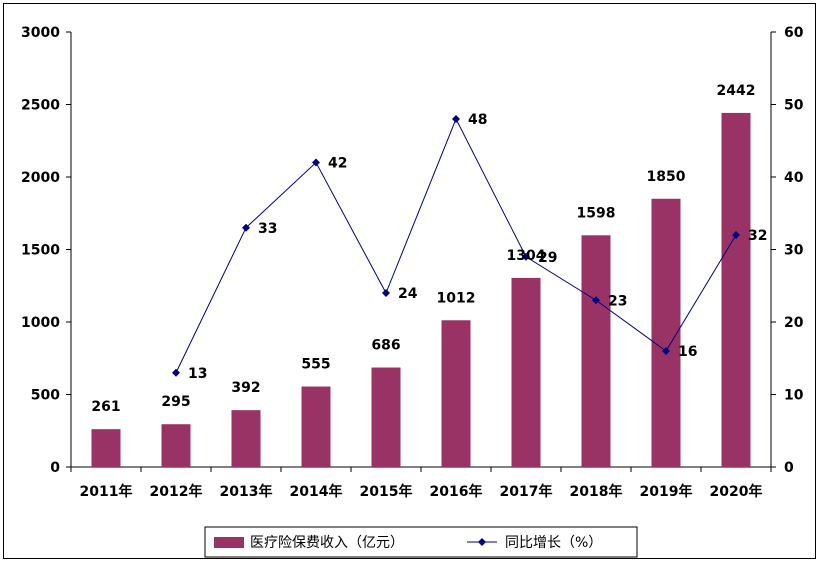 Image resolution: width=833 pixels, height=566 pixels. I want to click on x-tick-label: 2016年, so click(456, 491).